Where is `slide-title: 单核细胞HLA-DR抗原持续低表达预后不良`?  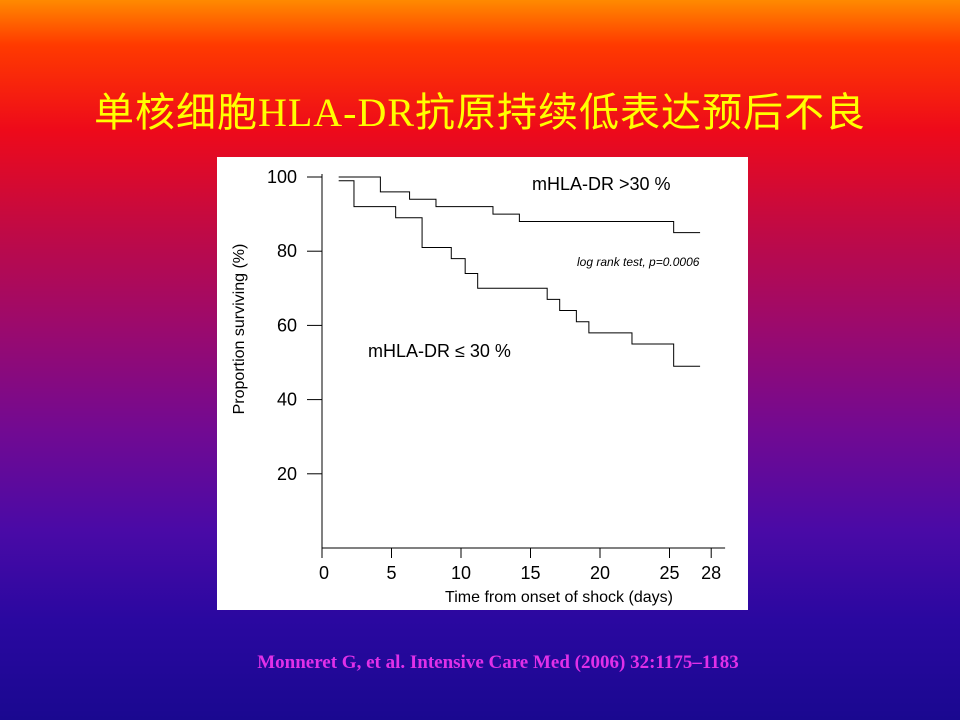
slide-title: 单核细胞HLA-DR抗原持续低表达预后不良 is located at coordinates (480, 112).